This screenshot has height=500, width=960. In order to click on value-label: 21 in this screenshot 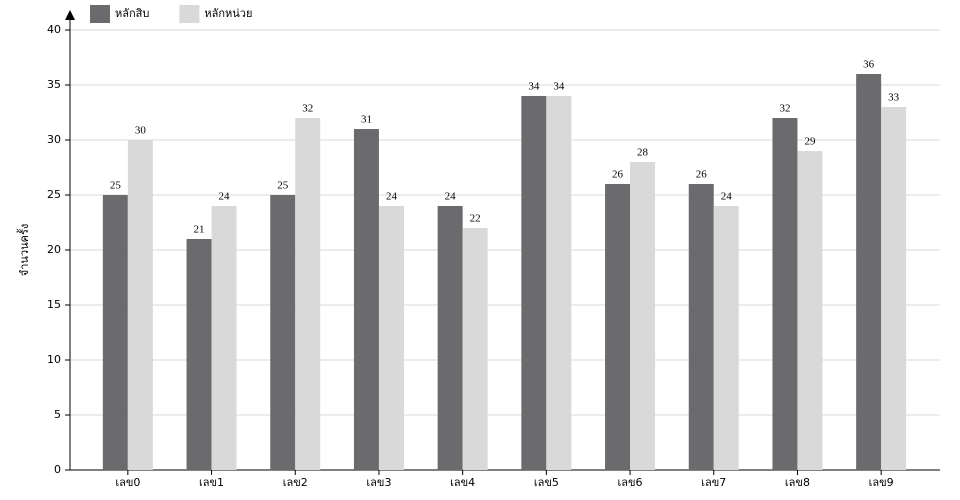, I will do `click(199, 230)`.